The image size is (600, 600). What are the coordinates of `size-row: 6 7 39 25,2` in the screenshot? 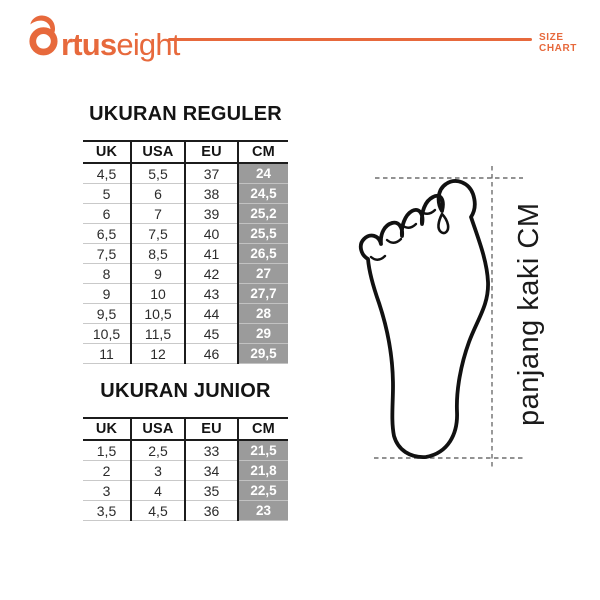 It's located at (185, 213).